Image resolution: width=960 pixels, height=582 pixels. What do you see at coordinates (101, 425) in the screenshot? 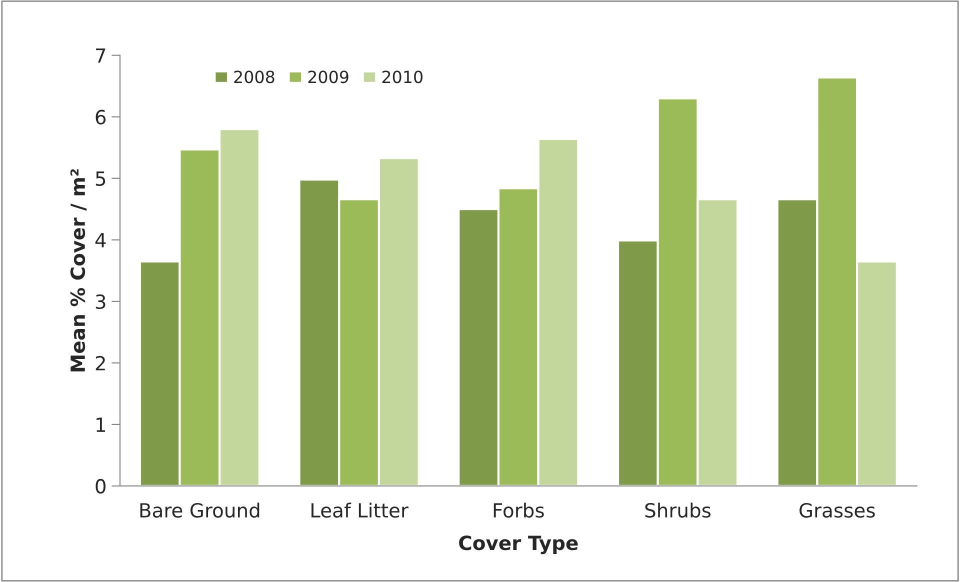
I see `y-tick-label: 1` at bounding box center [101, 425].